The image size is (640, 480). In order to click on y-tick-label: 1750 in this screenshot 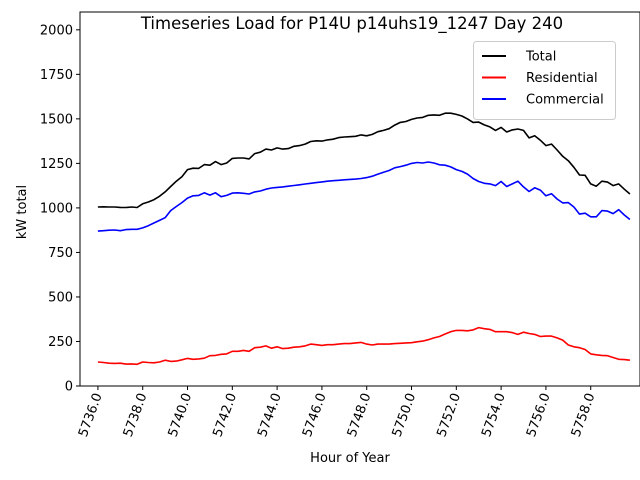, I will do `click(56, 75)`.